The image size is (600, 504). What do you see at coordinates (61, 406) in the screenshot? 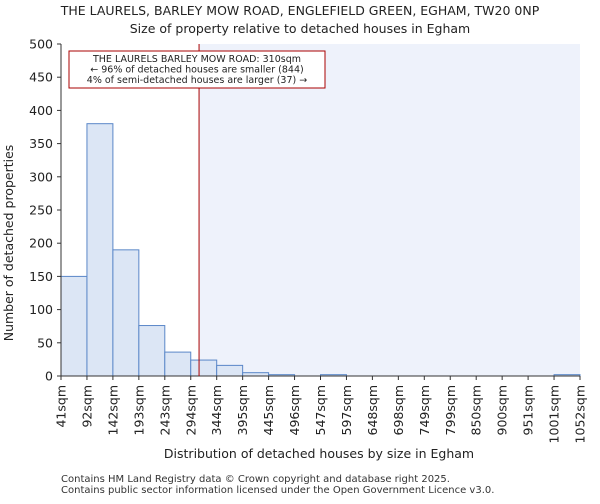
I see `x-tick-label: 41sqm` at bounding box center [61, 406].